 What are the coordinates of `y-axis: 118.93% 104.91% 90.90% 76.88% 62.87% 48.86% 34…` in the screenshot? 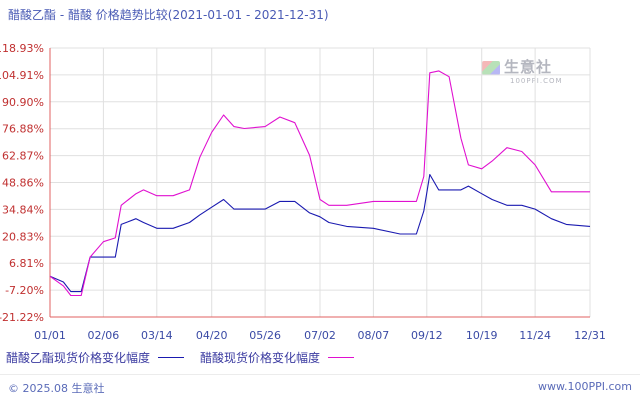 It's located at (25, 183).